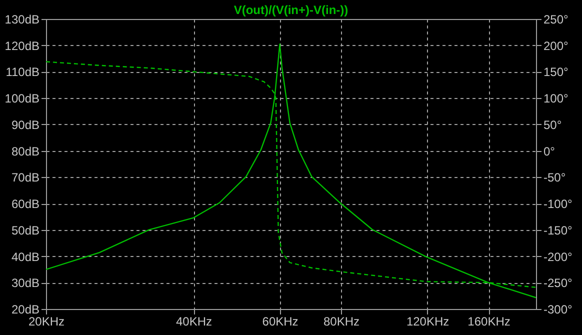 This screenshot has width=582, height=335. What do you see at coordinates (280, 321) in the screenshot?
I see `x-tick-label: 60KHz` at bounding box center [280, 321].